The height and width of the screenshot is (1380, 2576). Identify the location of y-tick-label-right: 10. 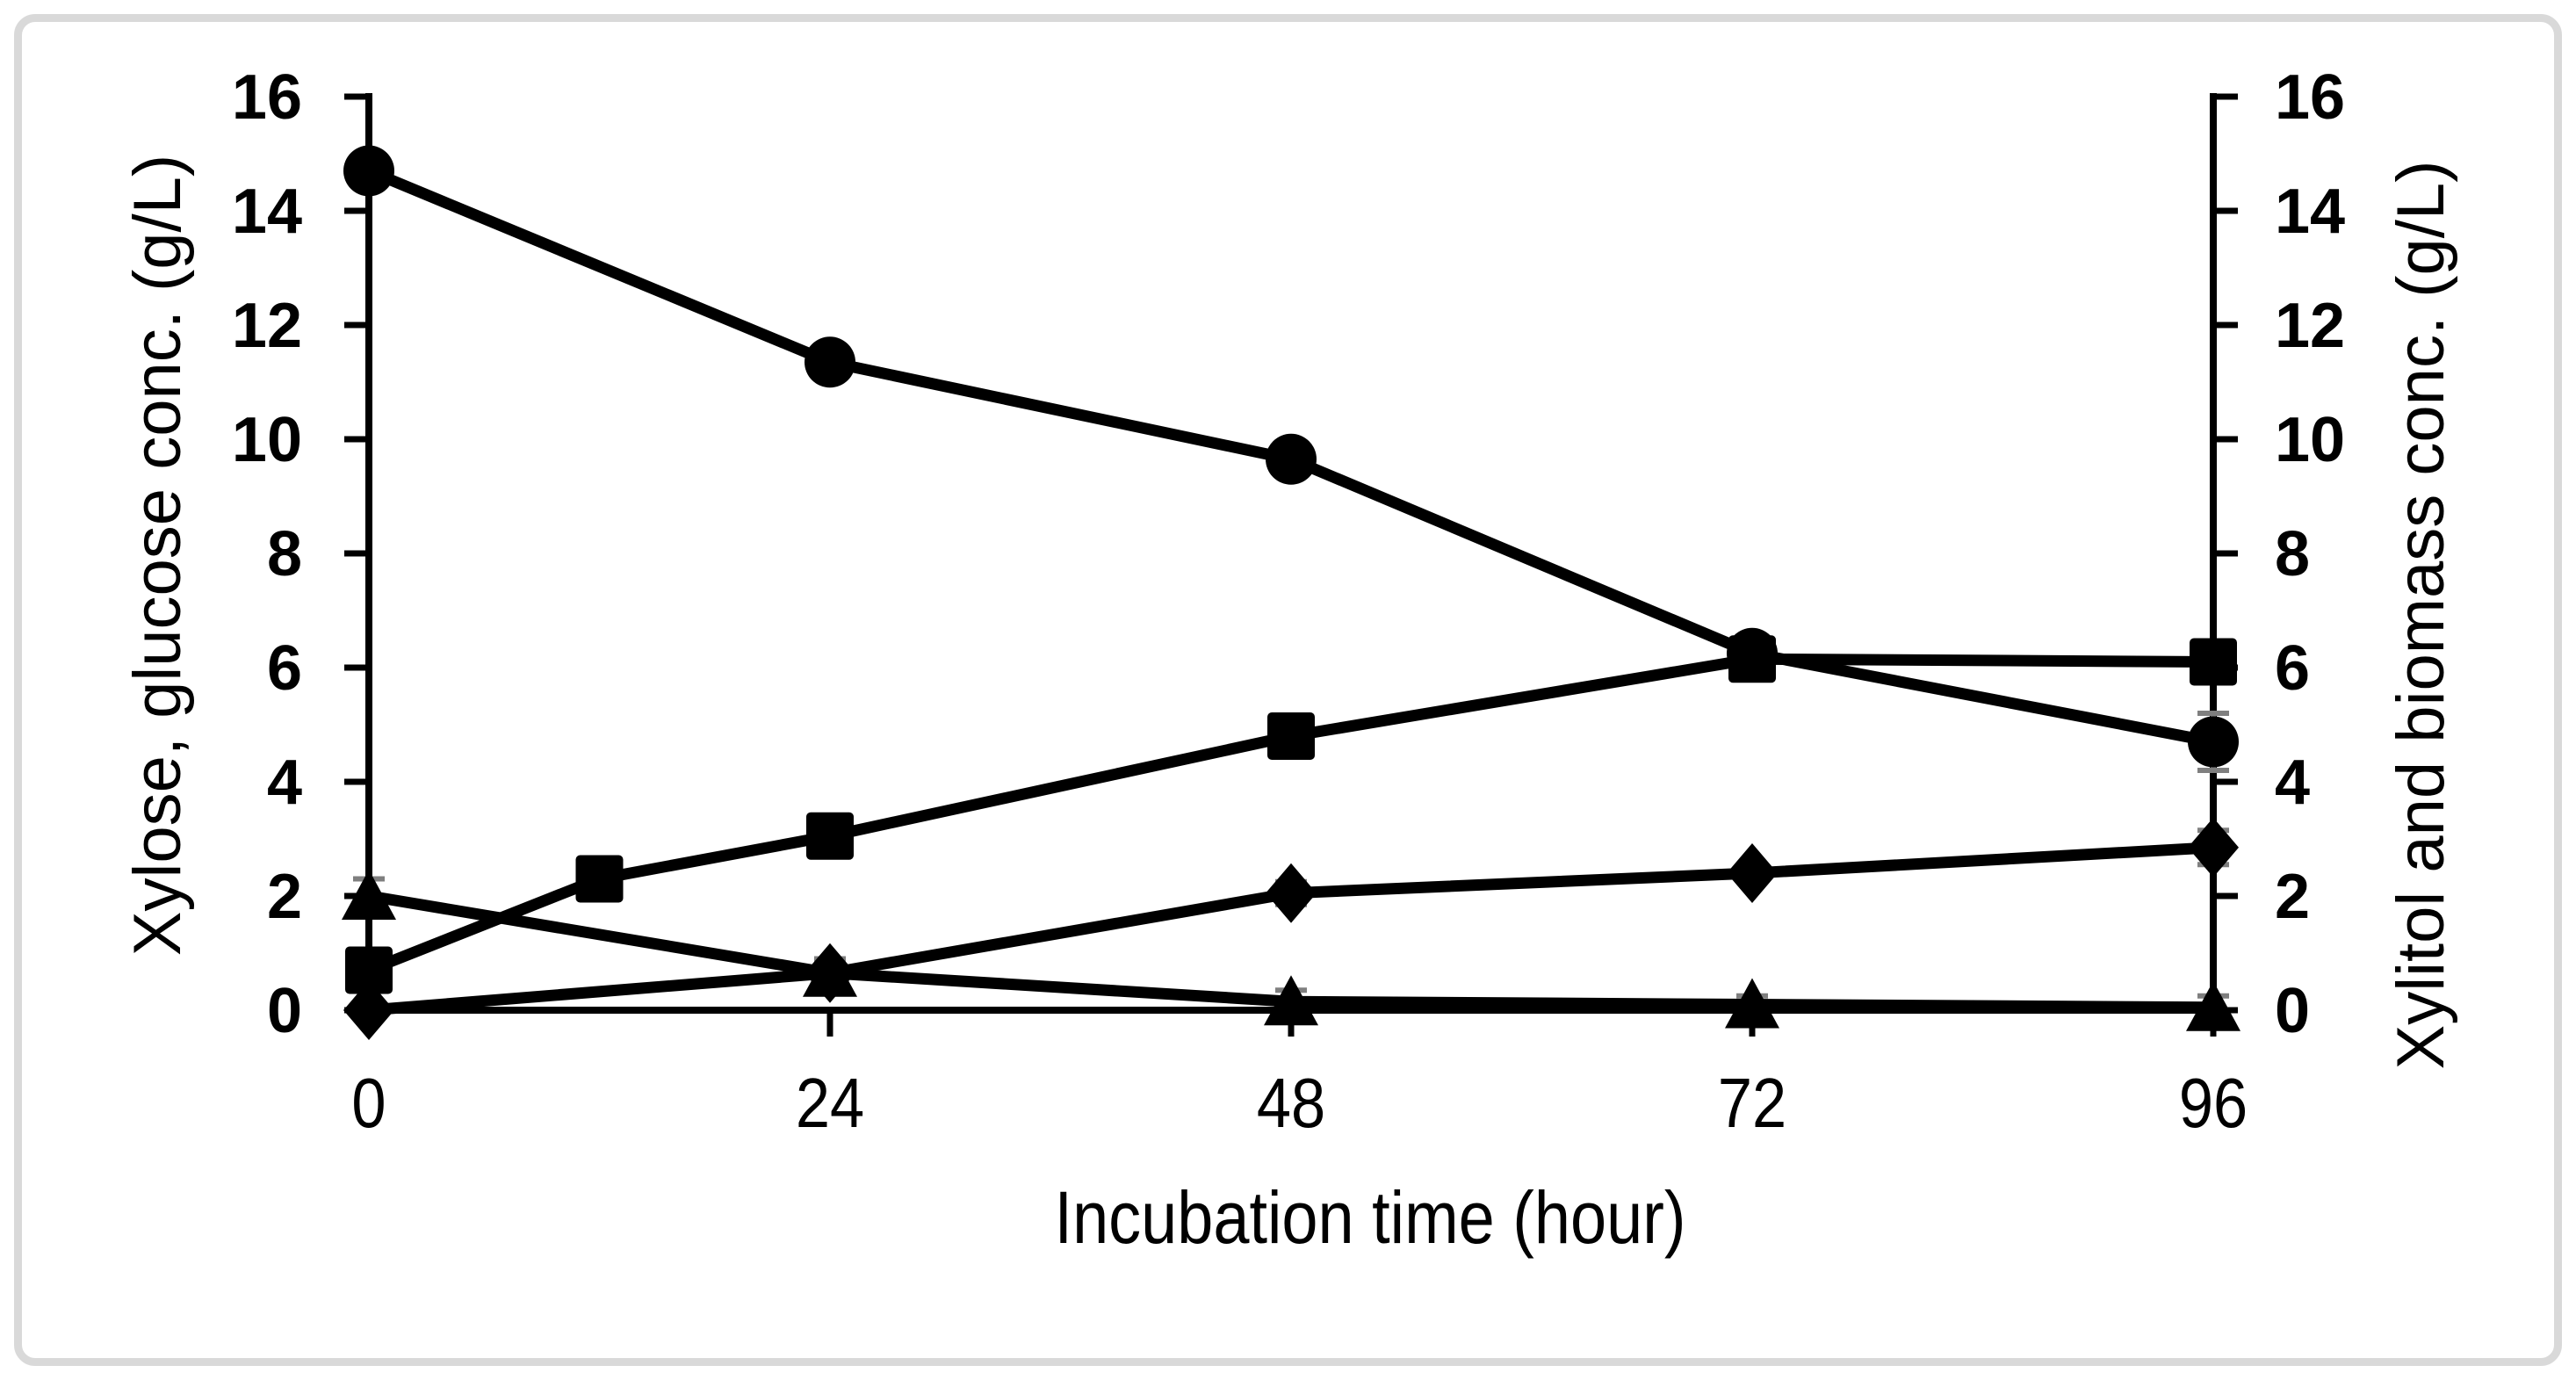
(2310, 440).